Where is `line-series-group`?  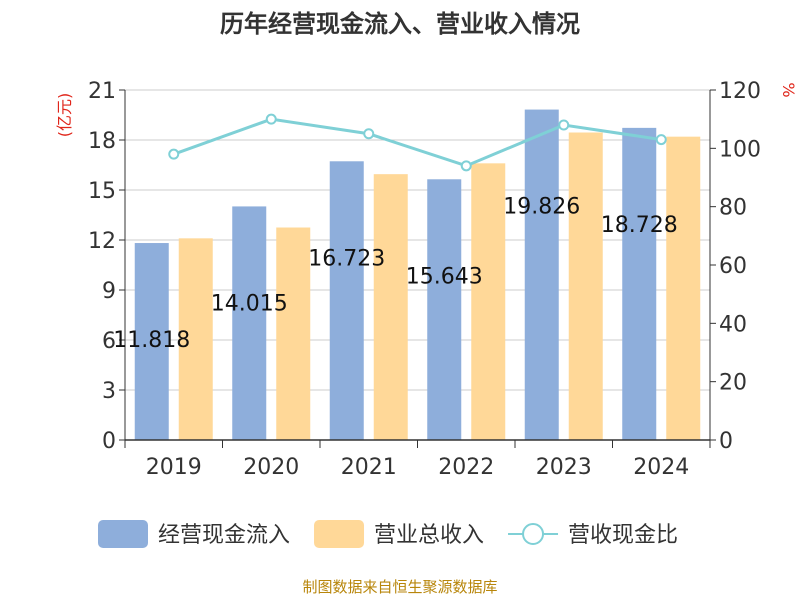 line-series-group is located at coordinates (417, 142).